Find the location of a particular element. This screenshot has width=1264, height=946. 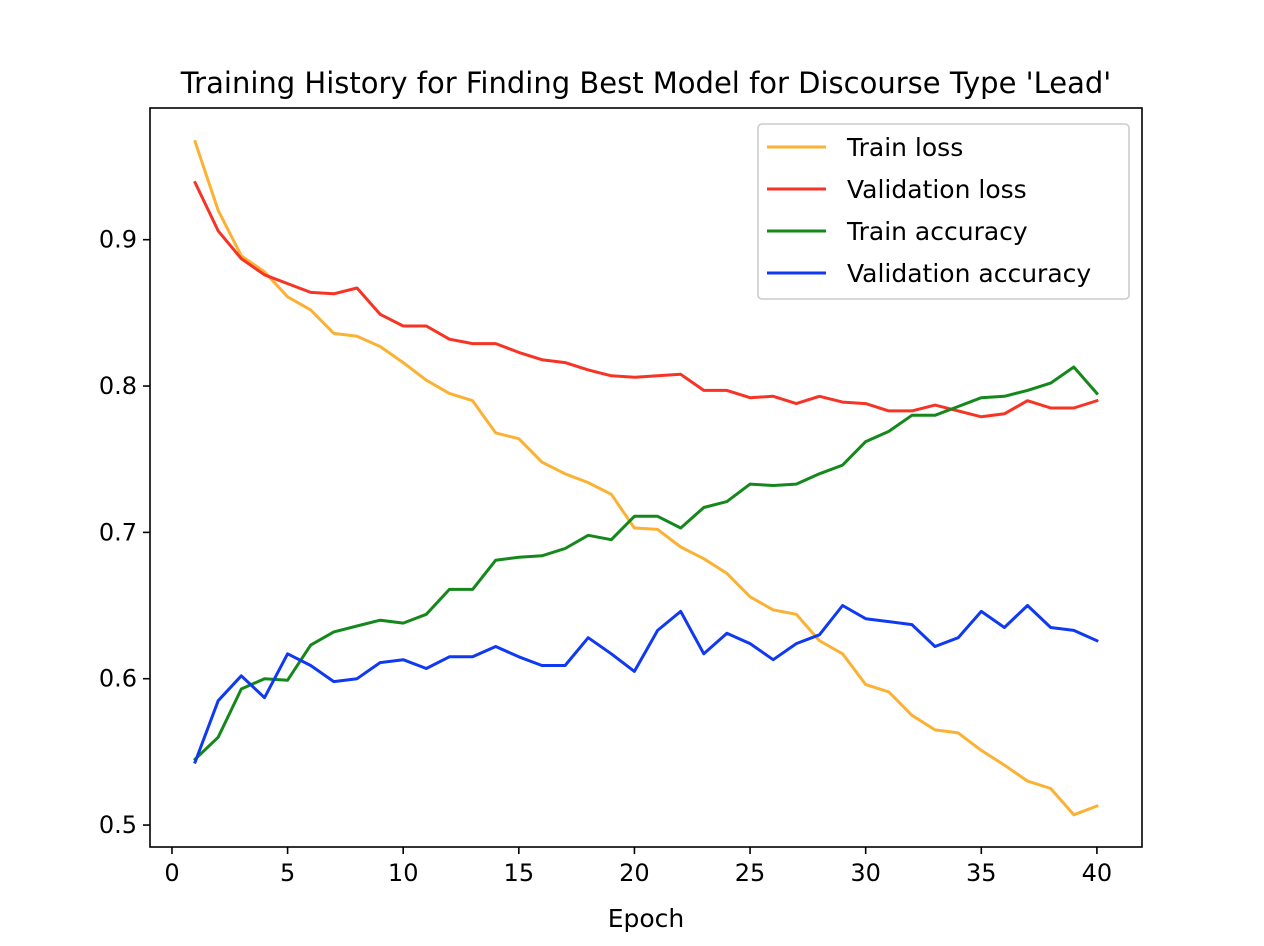

x-axis: 0 5 10 15 20 25 30 35 40 is located at coordinates (638, 867).